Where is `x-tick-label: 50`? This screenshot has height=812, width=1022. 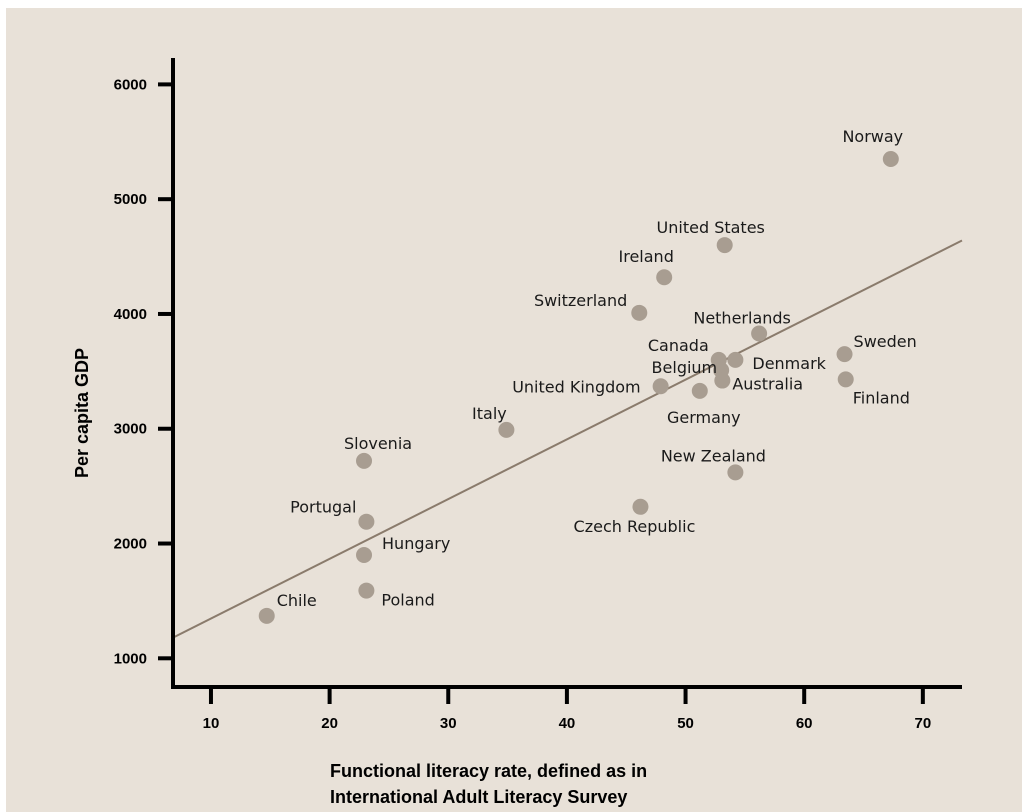 x-tick-label: 50 is located at coordinates (685, 723).